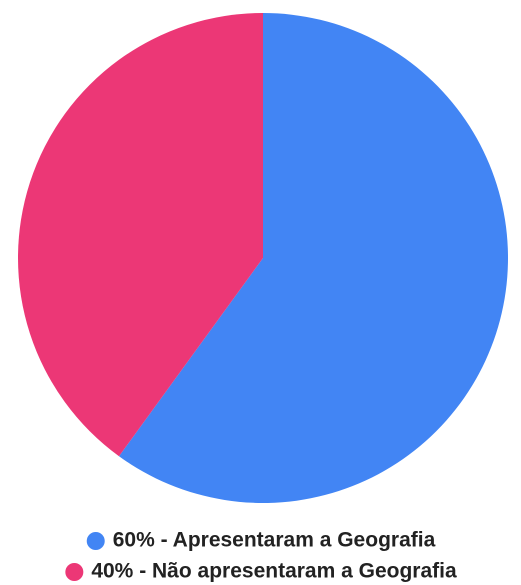  I want to click on legend-label: 60% - Apresentaram a Geografia, so click(274, 540).